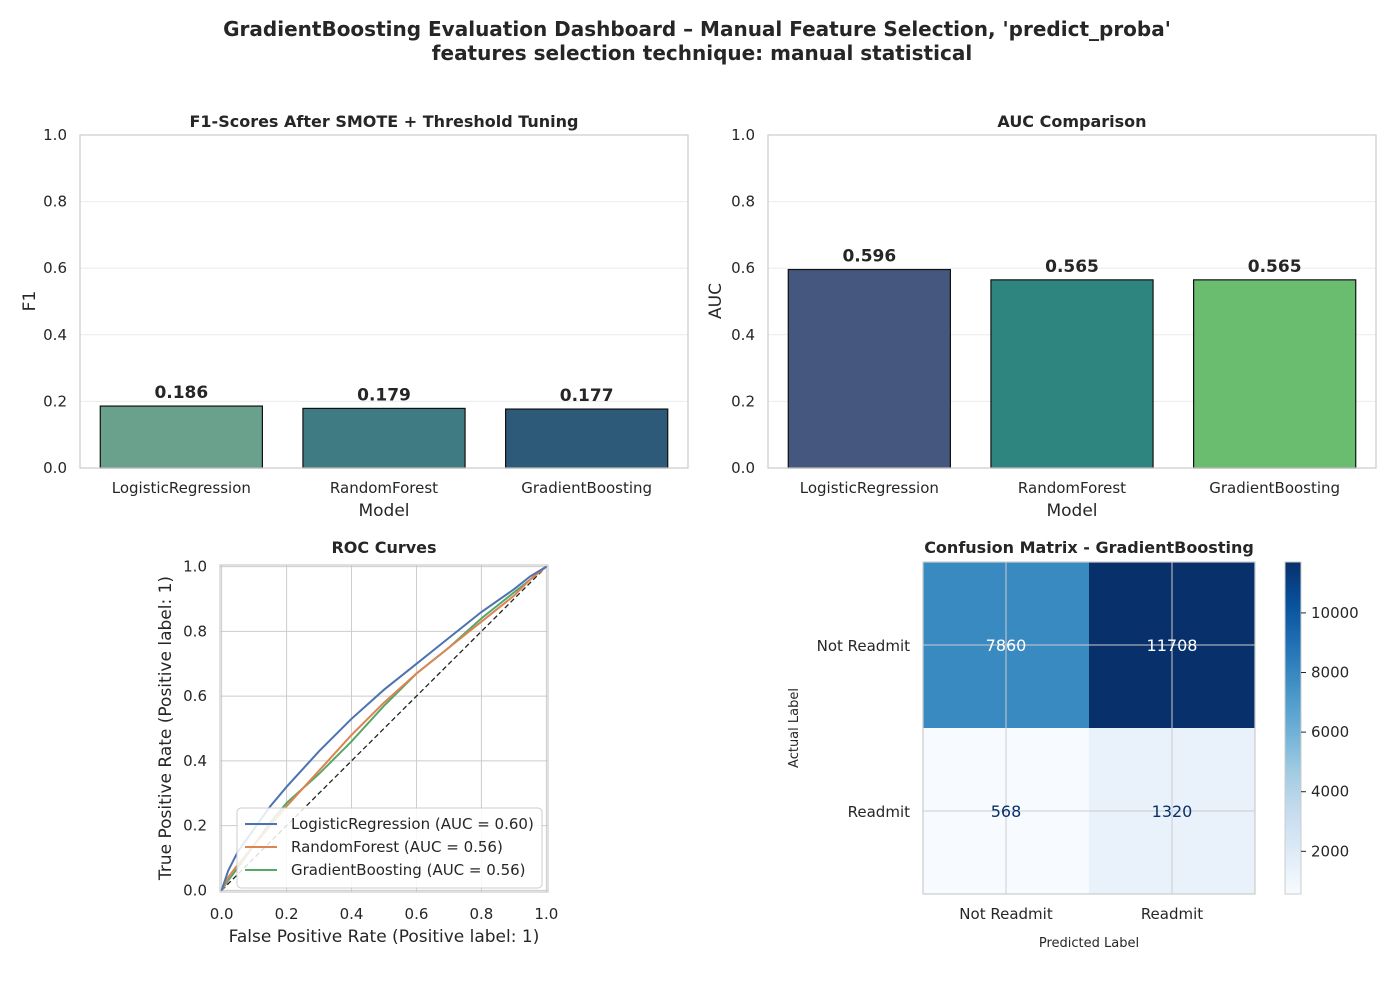  Describe the element at coordinates (408, 870) in the screenshot. I see `roc-legend-label: GradientBoosting (AUC = 0.56)` at that location.